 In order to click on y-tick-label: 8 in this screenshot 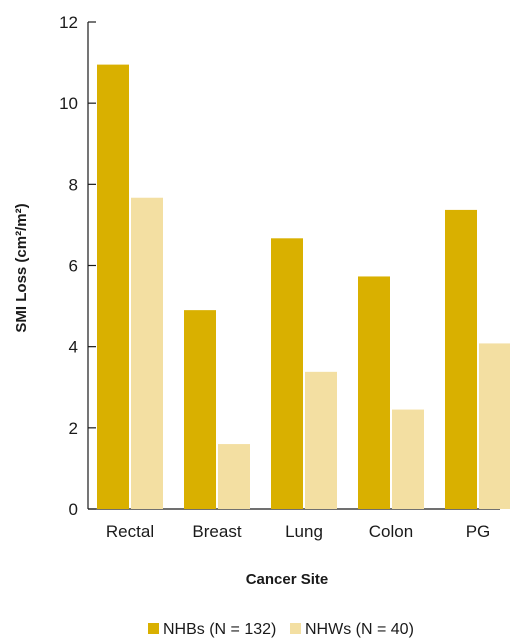, I will do `click(73, 184)`.